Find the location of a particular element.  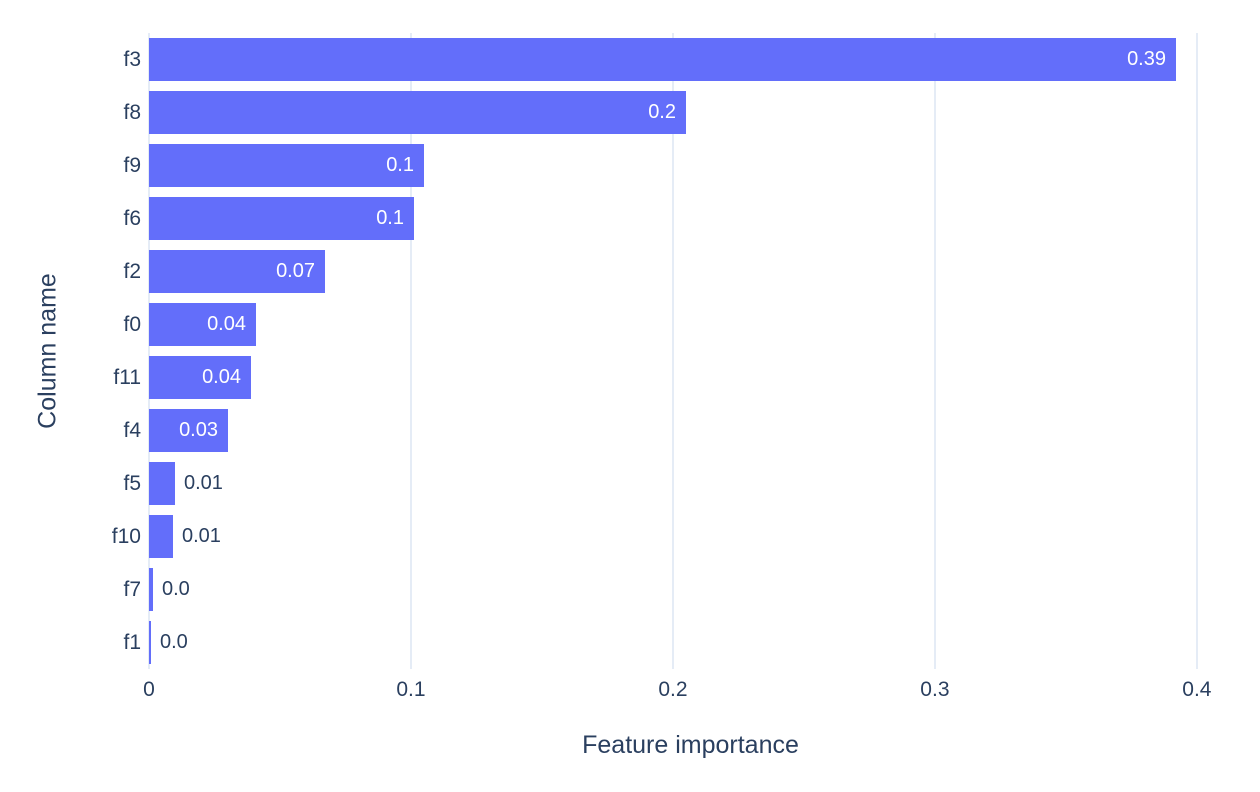

x-tick-label: 0.3 is located at coordinates (935, 689).